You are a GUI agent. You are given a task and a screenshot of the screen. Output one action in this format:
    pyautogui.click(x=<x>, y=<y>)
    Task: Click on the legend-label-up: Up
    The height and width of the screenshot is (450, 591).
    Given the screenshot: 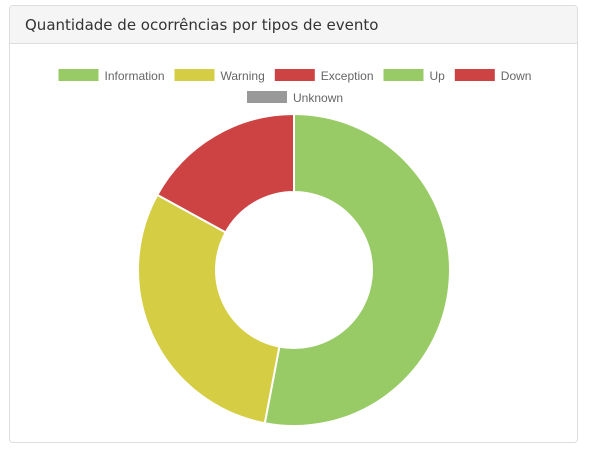 What is the action you would take?
    pyautogui.click(x=438, y=76)
    